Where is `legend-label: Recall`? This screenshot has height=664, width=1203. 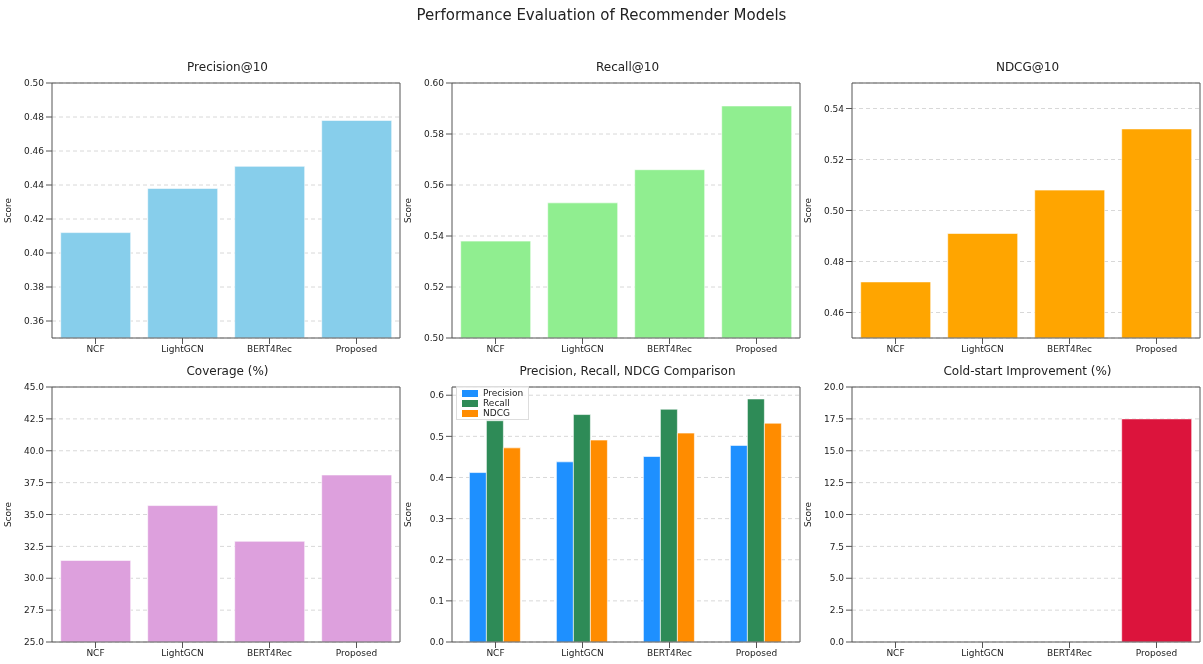 legend-label: Recall is located at coordinates (496, 403).